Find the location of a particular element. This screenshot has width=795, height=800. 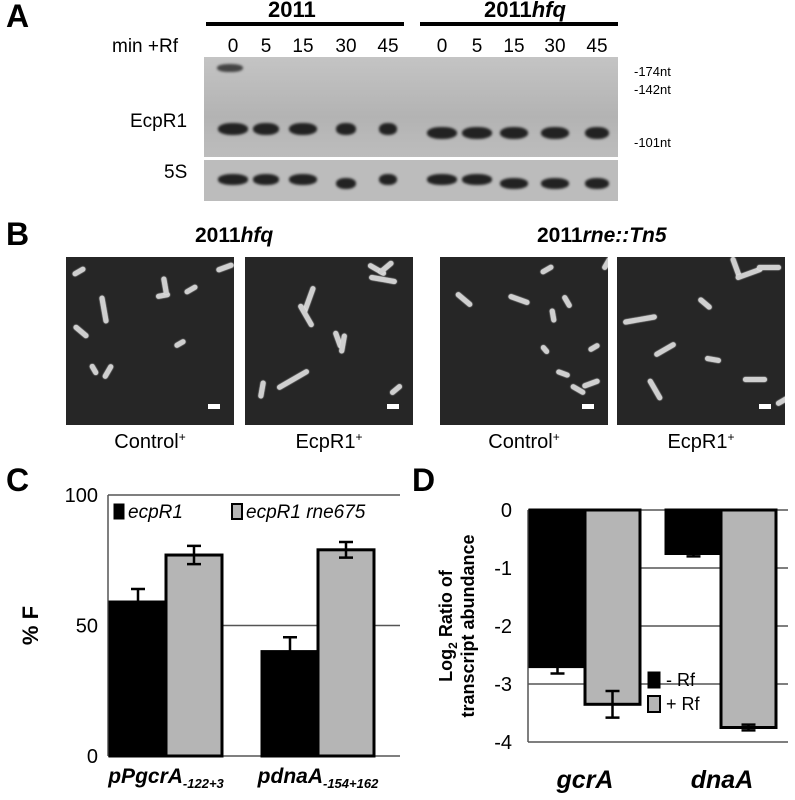

group-2011-label: 2011 is located at coordinates (292, 11).